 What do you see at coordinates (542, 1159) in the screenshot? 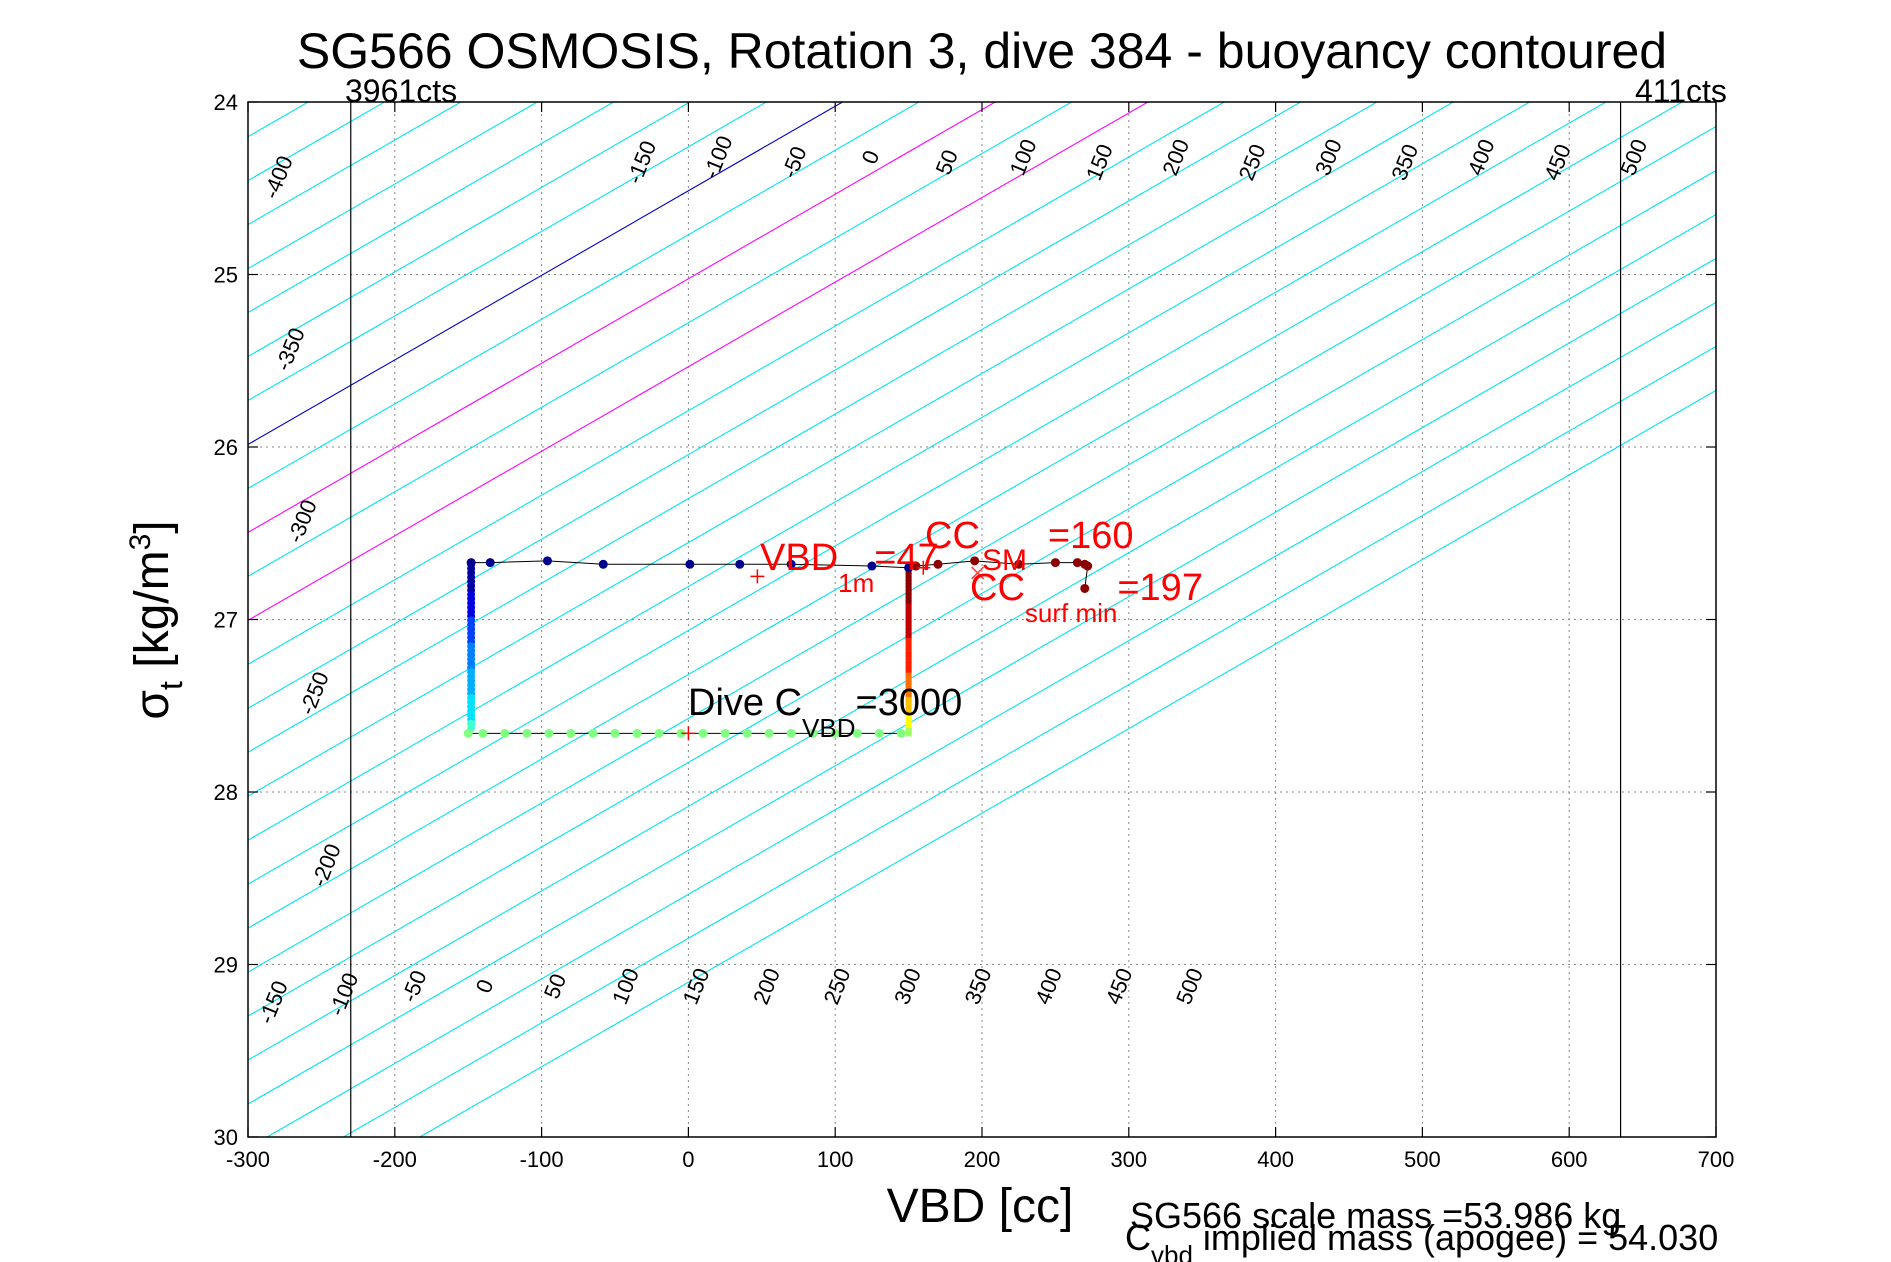
I see `x-tick-label: -100` at bounding box center [542, 1159].